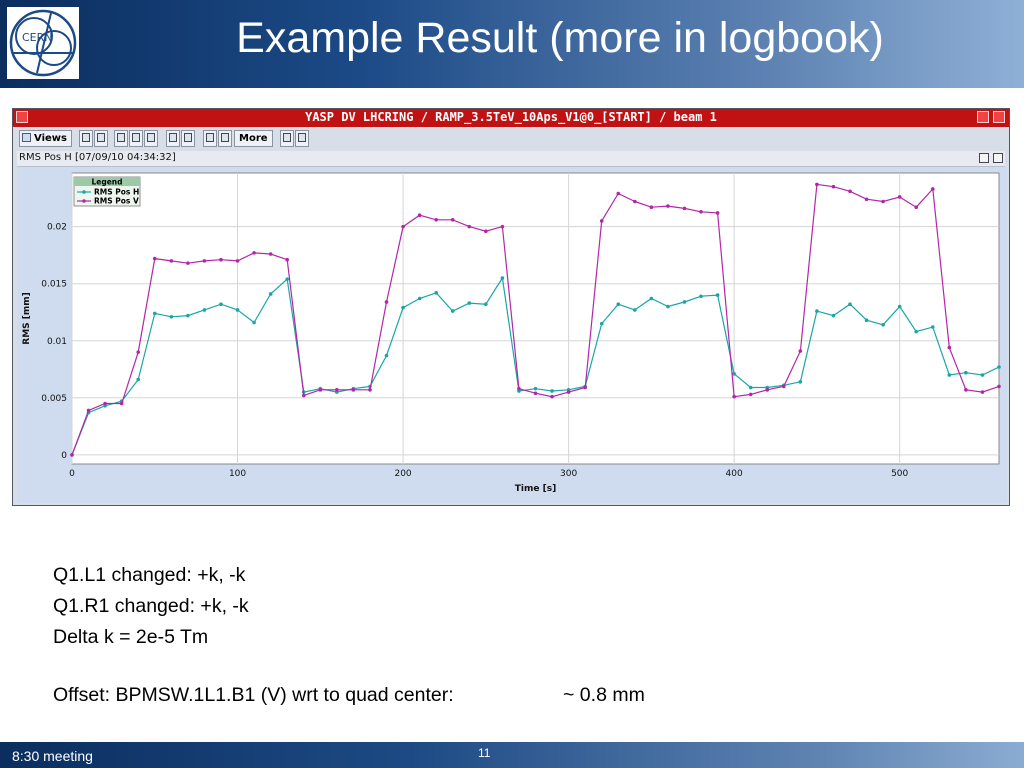 This screenshot has width=1024, height=768. I want to click on slide-header: CERN Example Result (more in logbook), so click(512, 44).